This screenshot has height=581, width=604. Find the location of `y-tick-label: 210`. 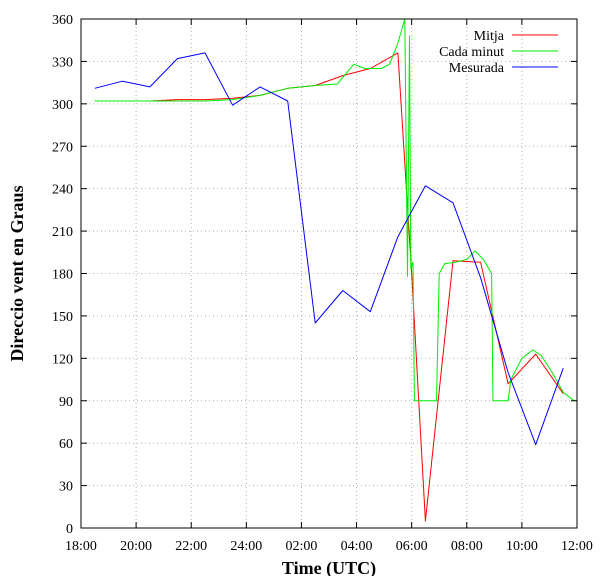

y-tick-label: 210 is located at coordinates (62, 232).